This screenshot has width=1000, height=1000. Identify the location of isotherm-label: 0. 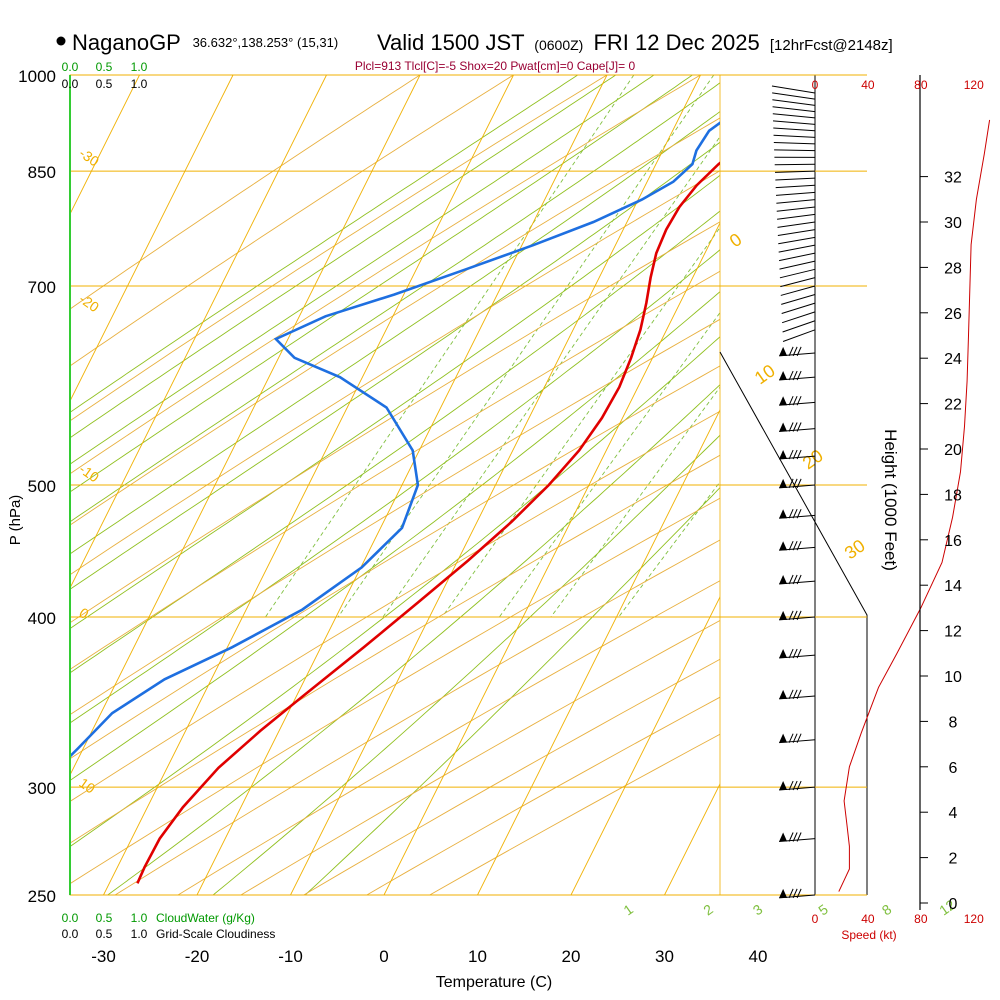
(736, 240).